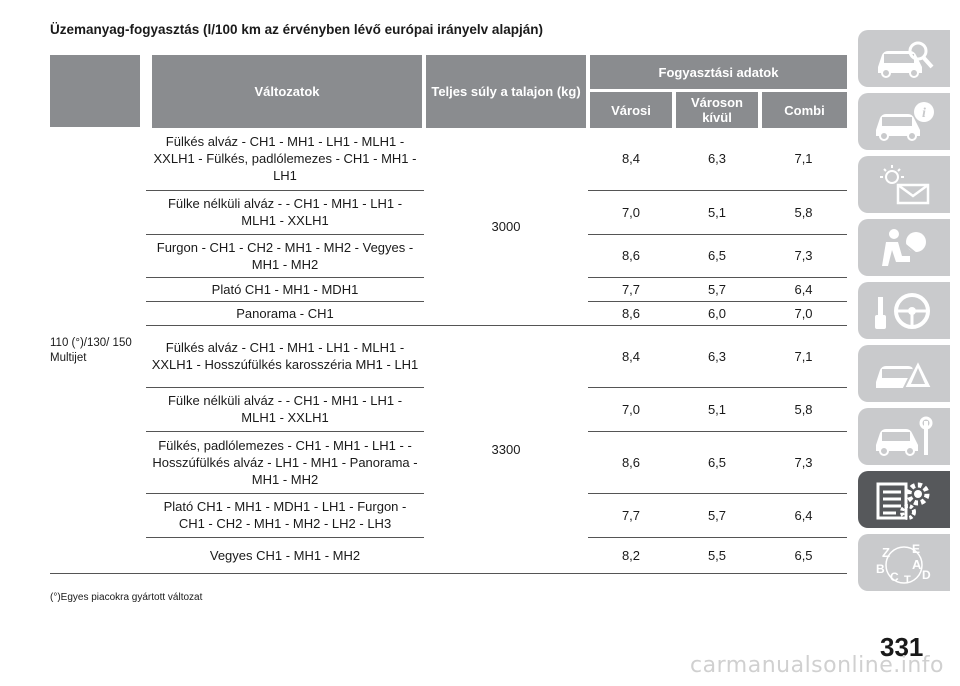  I want to click on combined-value: 6,5, so click(804, 555).